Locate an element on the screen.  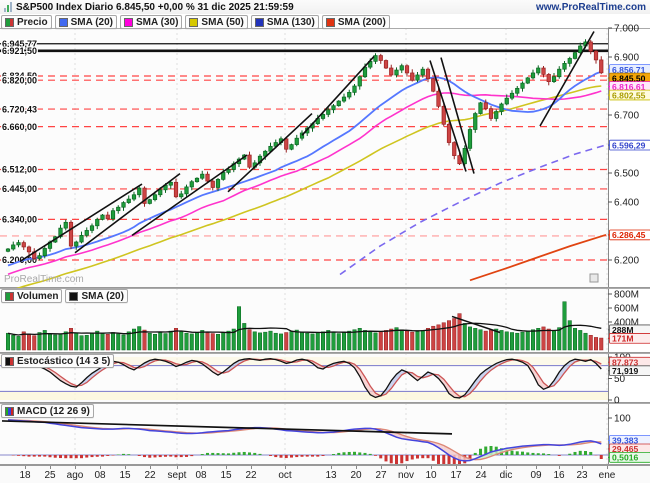
x-tick-label: 23 is located at coordinates (582, 475).